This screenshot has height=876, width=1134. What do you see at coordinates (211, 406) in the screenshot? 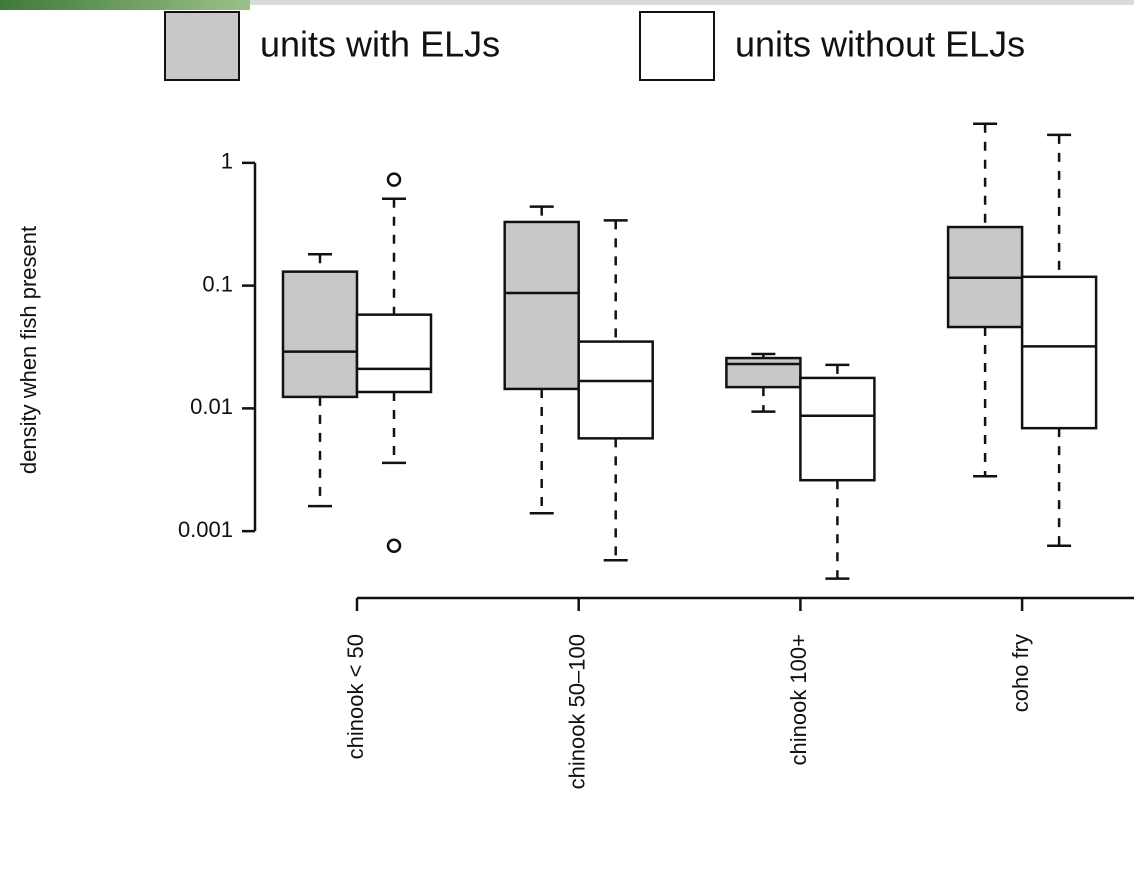
I see `y-tick-label: 0.01` at bounding box center [211, 406].